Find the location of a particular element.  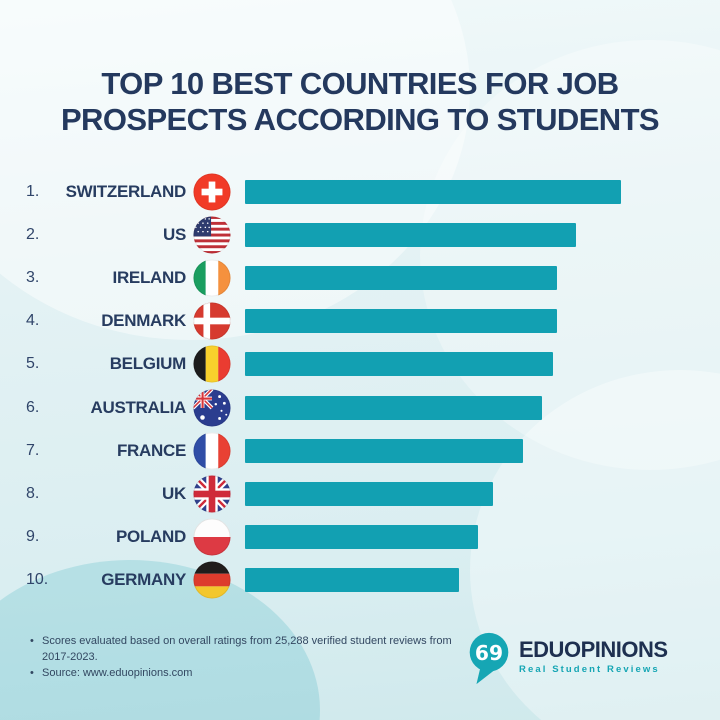

chart-row-australia: 6. AUSTRALIA is located at coordinates (360, 407).